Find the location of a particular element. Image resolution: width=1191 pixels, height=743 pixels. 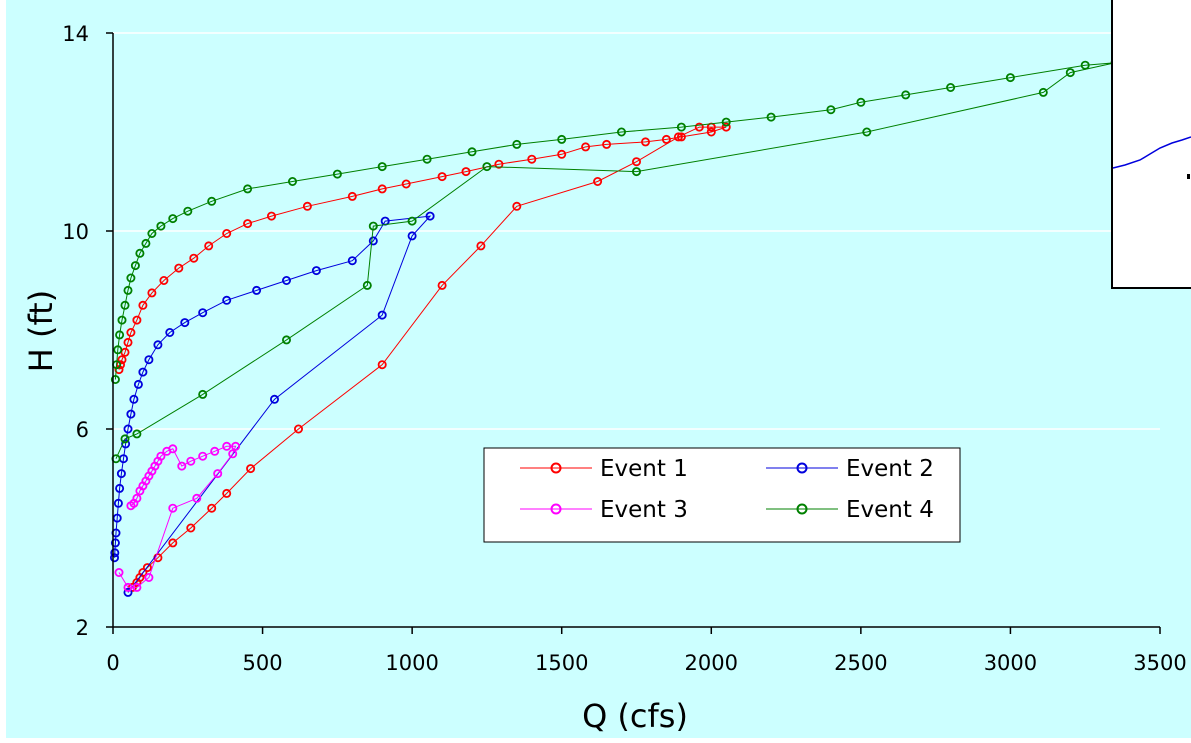

legend-label-event-4: Event 4 is located at coordinates (890, 510).